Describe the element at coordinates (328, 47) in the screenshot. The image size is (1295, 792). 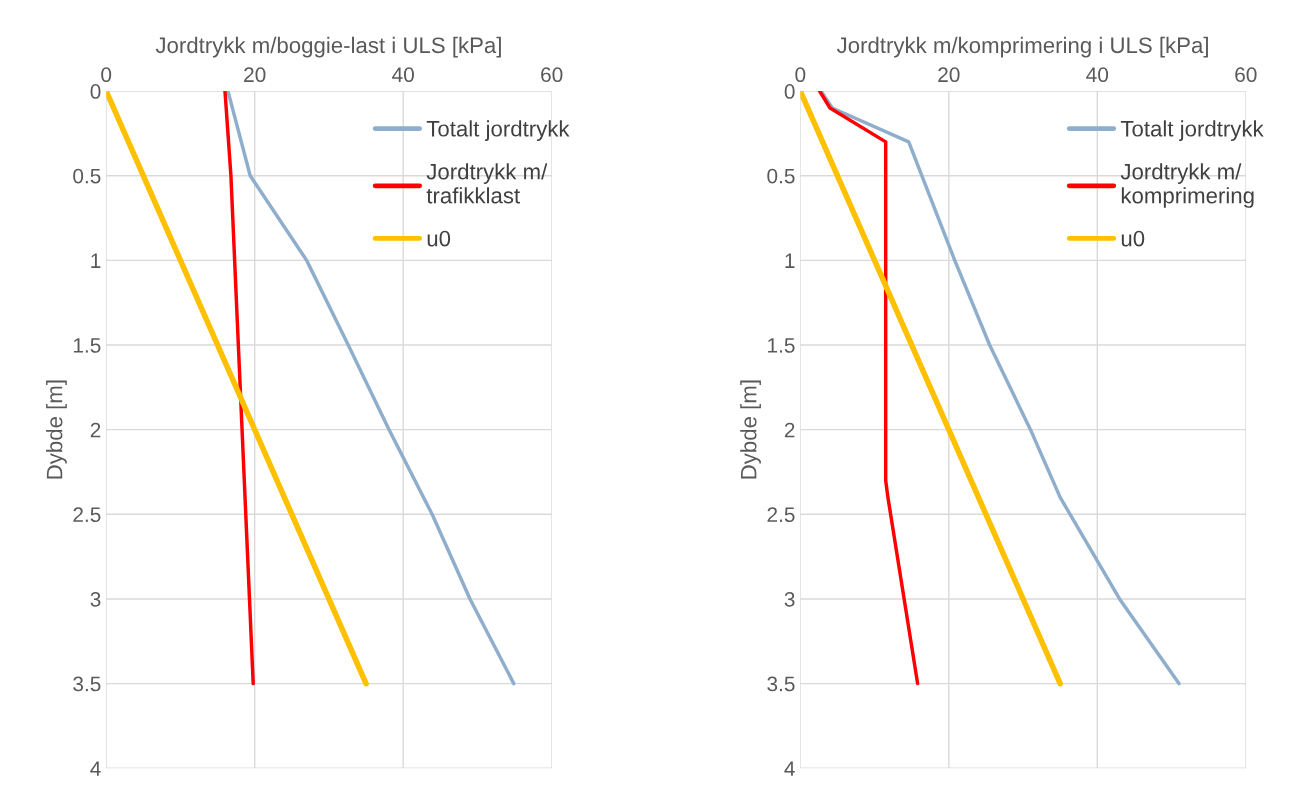
I see `x-axis-title: Jordtrykk m/boggie-last i ULS [kPa]` at that location.